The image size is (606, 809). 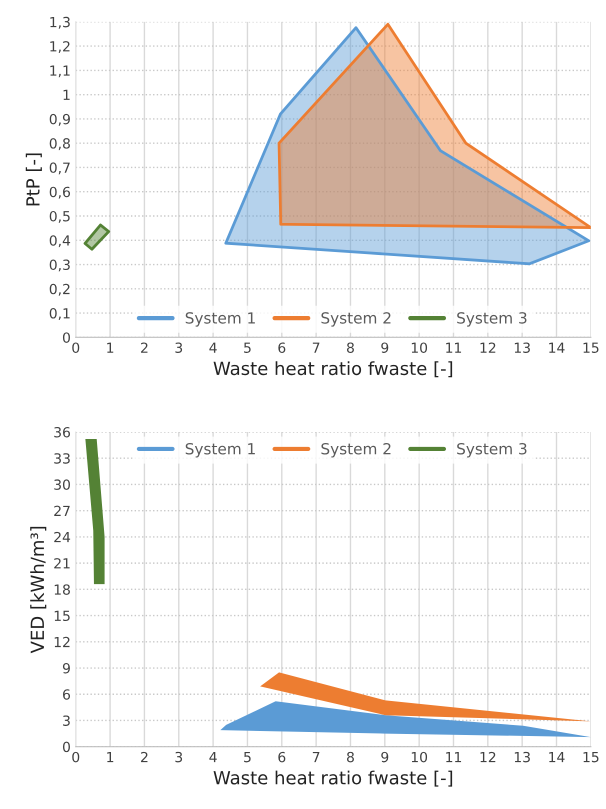 I want to click on y-tick-label: 9, so click(x=66, y=668).